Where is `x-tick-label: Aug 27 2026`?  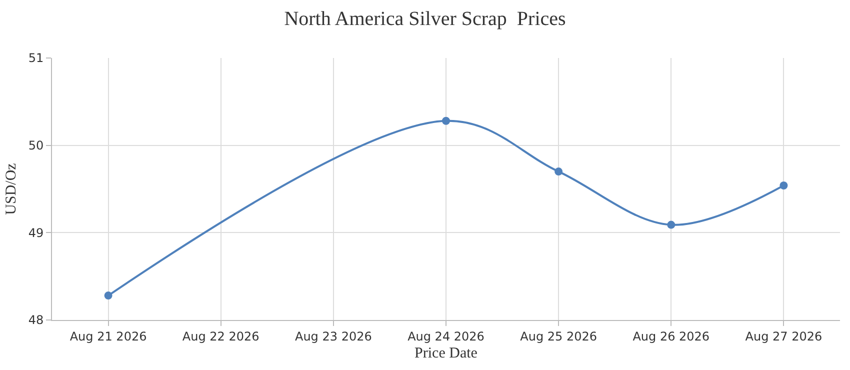 x-tick-label: Aug 27 2026 is located at coordinates (783, 336).